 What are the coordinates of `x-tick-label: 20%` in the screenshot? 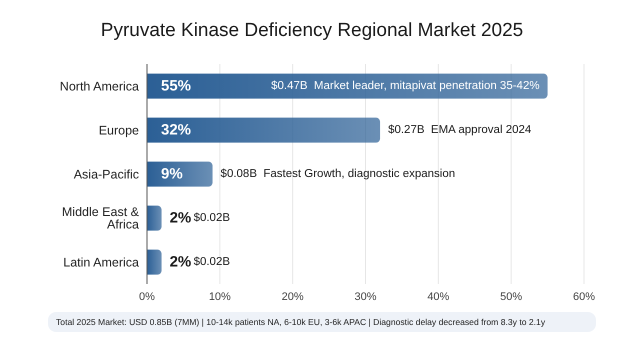 It's located at (293, 296).